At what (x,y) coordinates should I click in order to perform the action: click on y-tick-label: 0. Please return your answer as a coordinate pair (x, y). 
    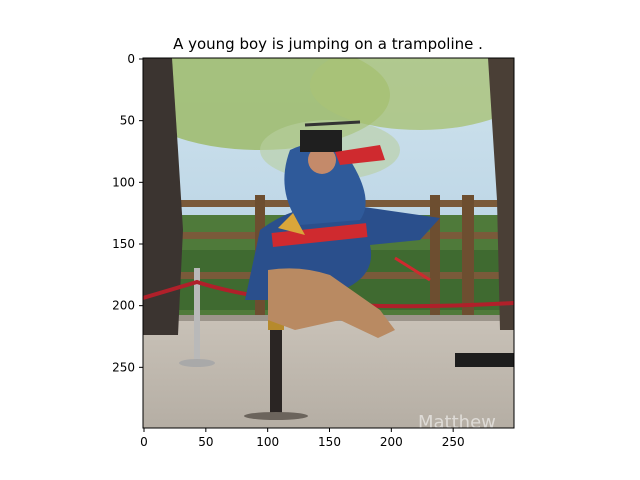
    Looking at the image, I should click on (131, 59).